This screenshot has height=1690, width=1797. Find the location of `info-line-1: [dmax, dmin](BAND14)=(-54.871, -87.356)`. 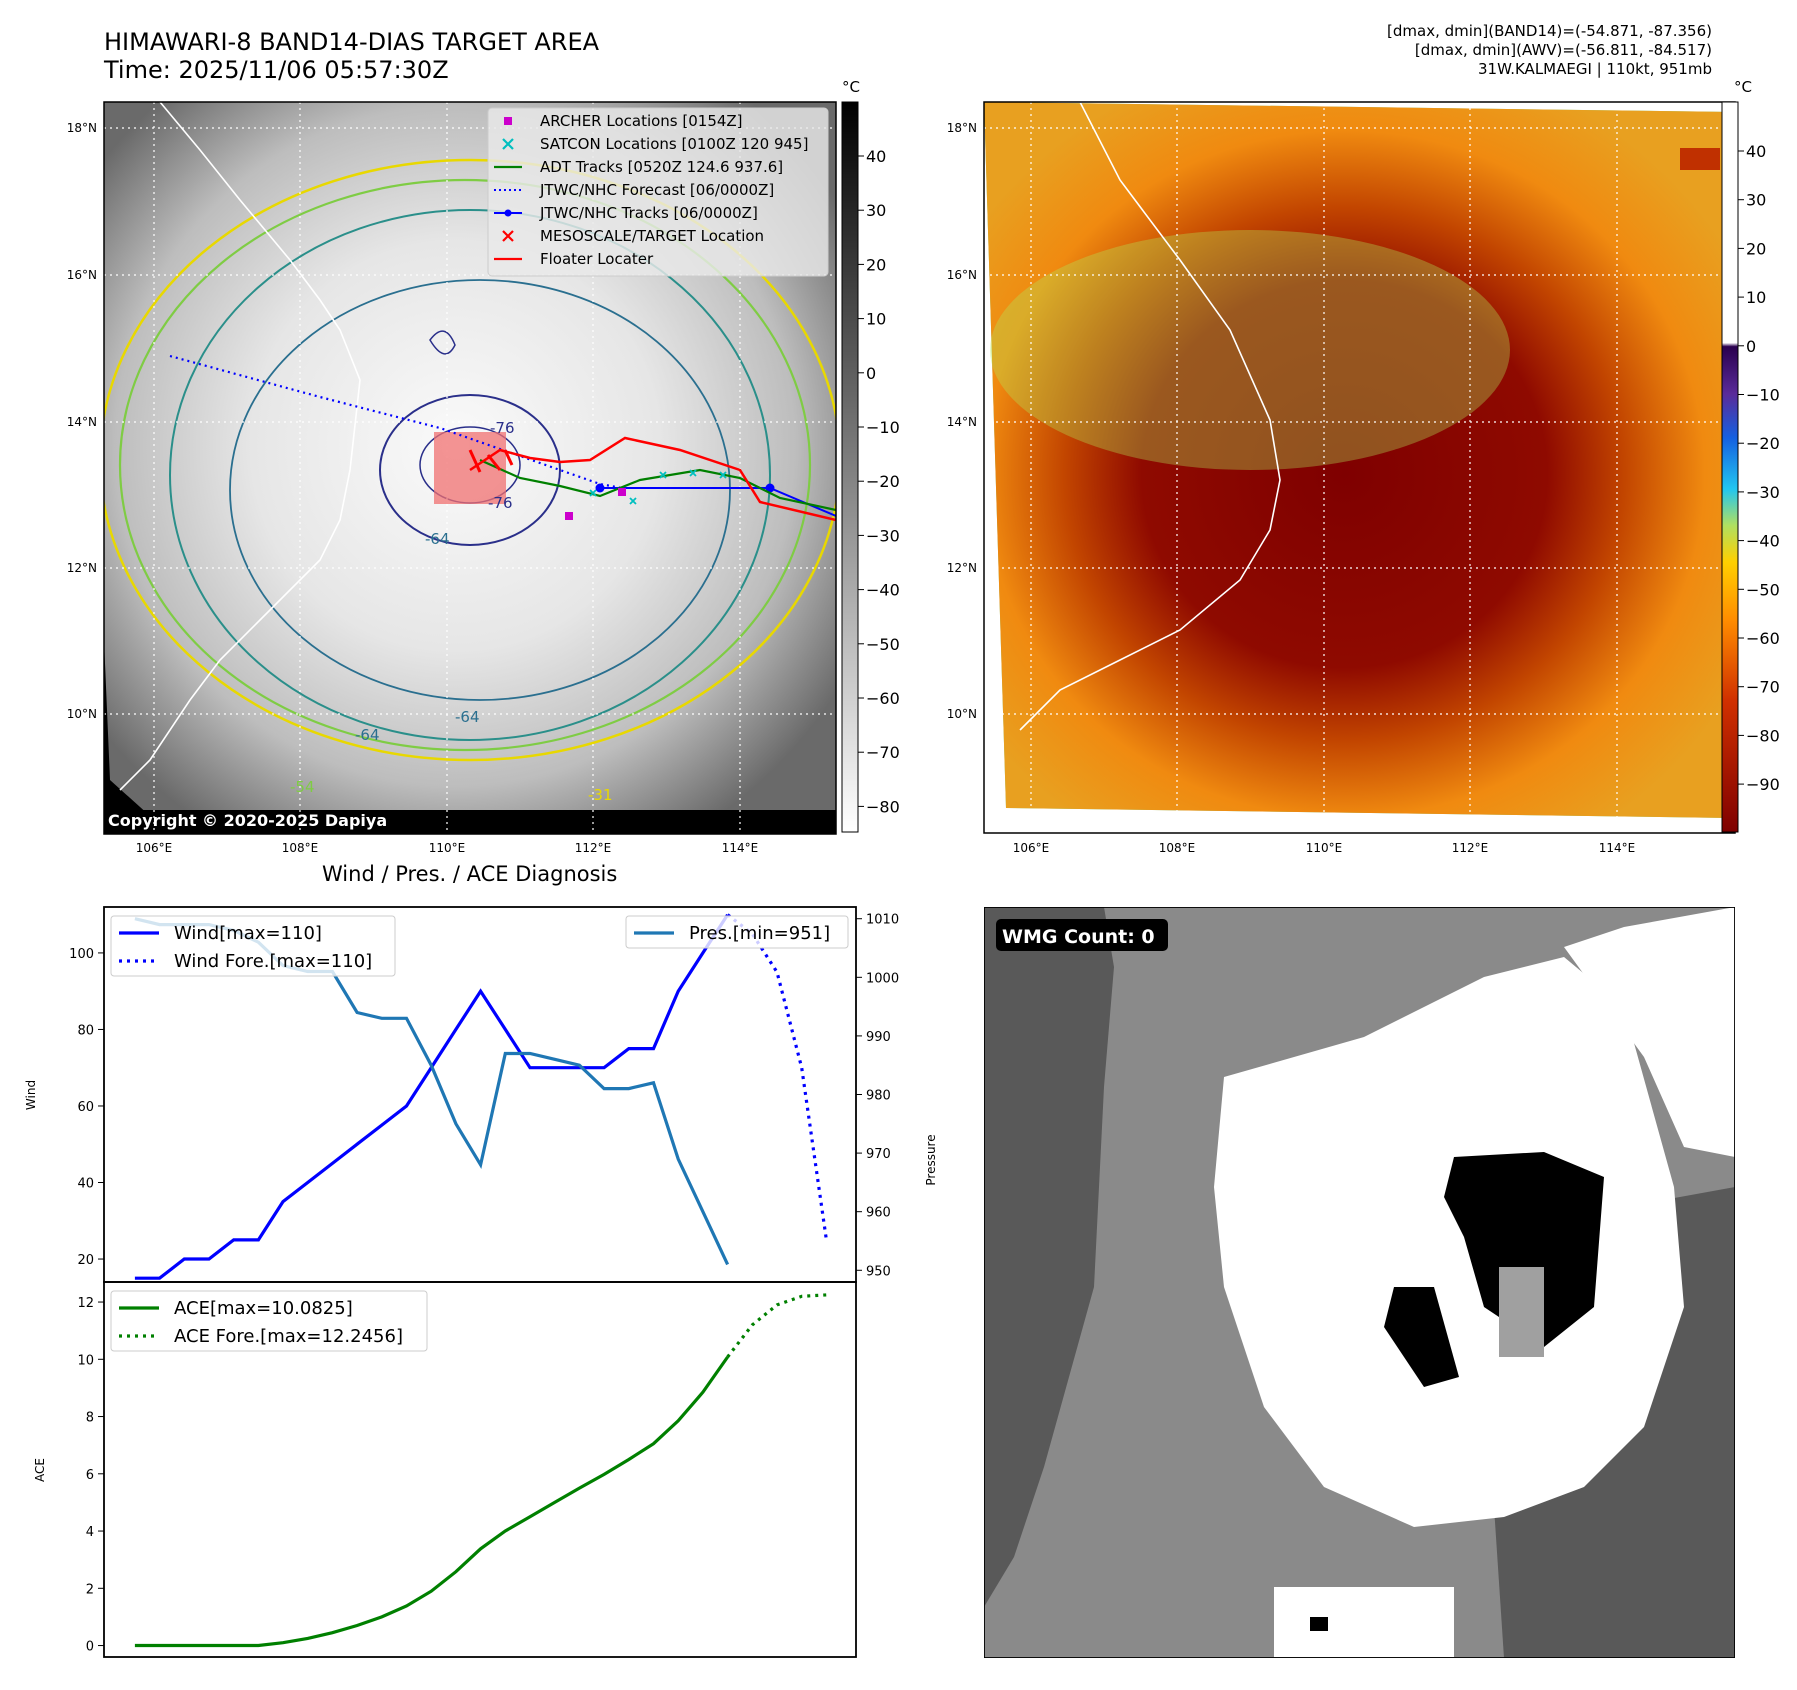

info-line-1: [dmax, dmin](BAND14)=(-54.871, -87.356) is located at coordinates (1549, 31).